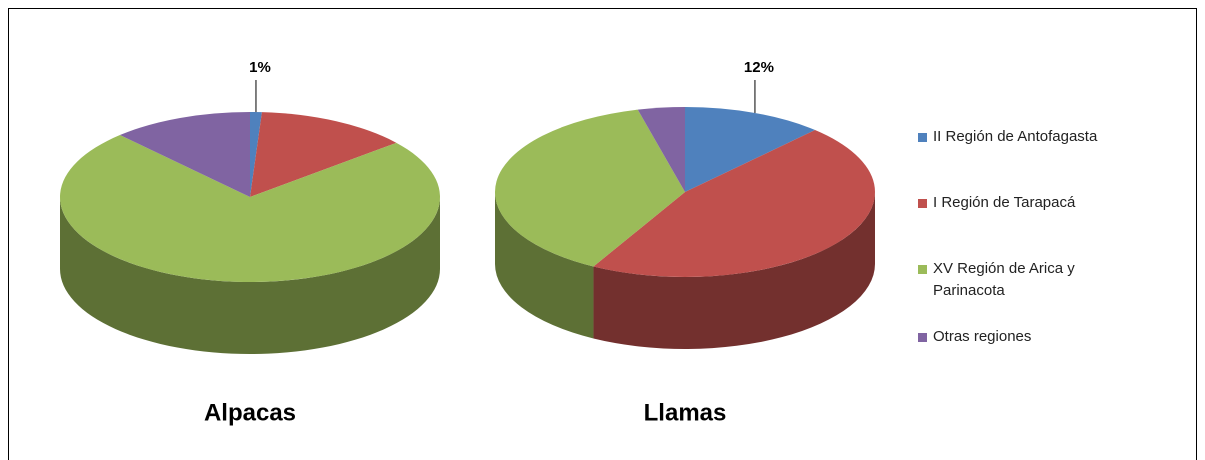 This screenshot has height=460, width=1205. I want to click on legend-item: I Región de Tarapacá, so click(1020, 203).